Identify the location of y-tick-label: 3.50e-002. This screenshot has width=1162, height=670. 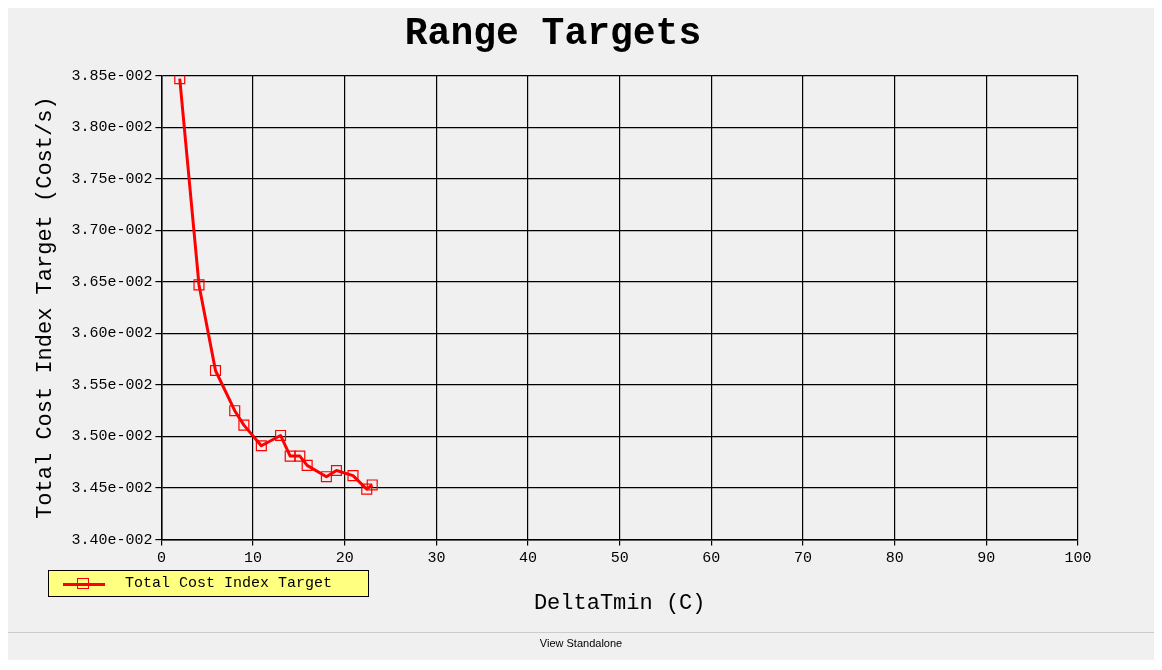
(112, 437).